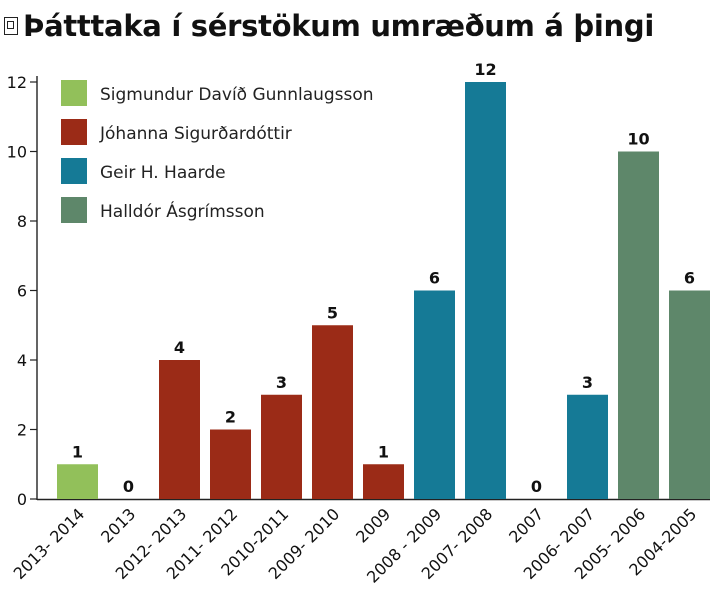 This screenshot has height=606, width=713. What do you see at coordinates (195, 134) in the screenshot?
I see `legend-label: Jóhanna Sigurðardóttir` at bounding box center [195, 134].